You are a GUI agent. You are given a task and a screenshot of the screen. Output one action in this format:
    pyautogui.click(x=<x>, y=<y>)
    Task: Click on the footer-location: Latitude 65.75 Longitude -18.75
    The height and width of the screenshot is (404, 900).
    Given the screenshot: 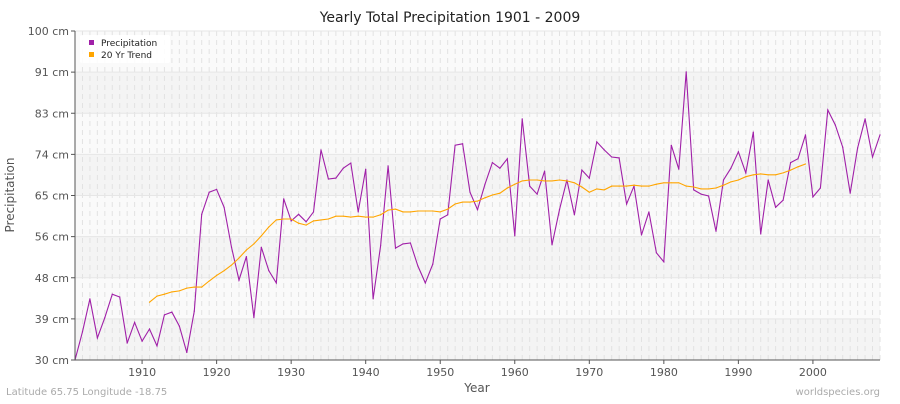 What is the action you would take?
    pyautogui.click(x=86, y=392)
    